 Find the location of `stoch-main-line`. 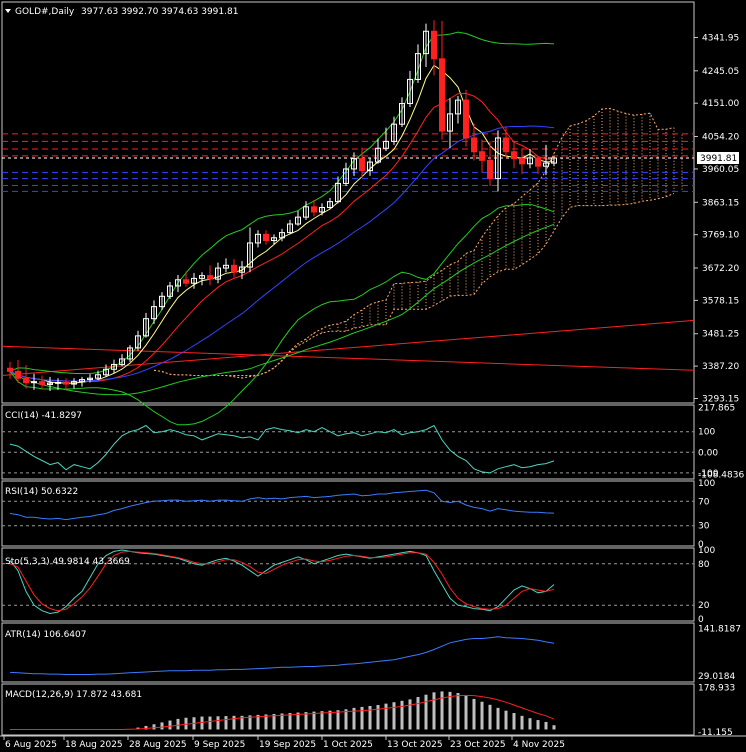

stoch-main-line is located at coordinates (282, 582).